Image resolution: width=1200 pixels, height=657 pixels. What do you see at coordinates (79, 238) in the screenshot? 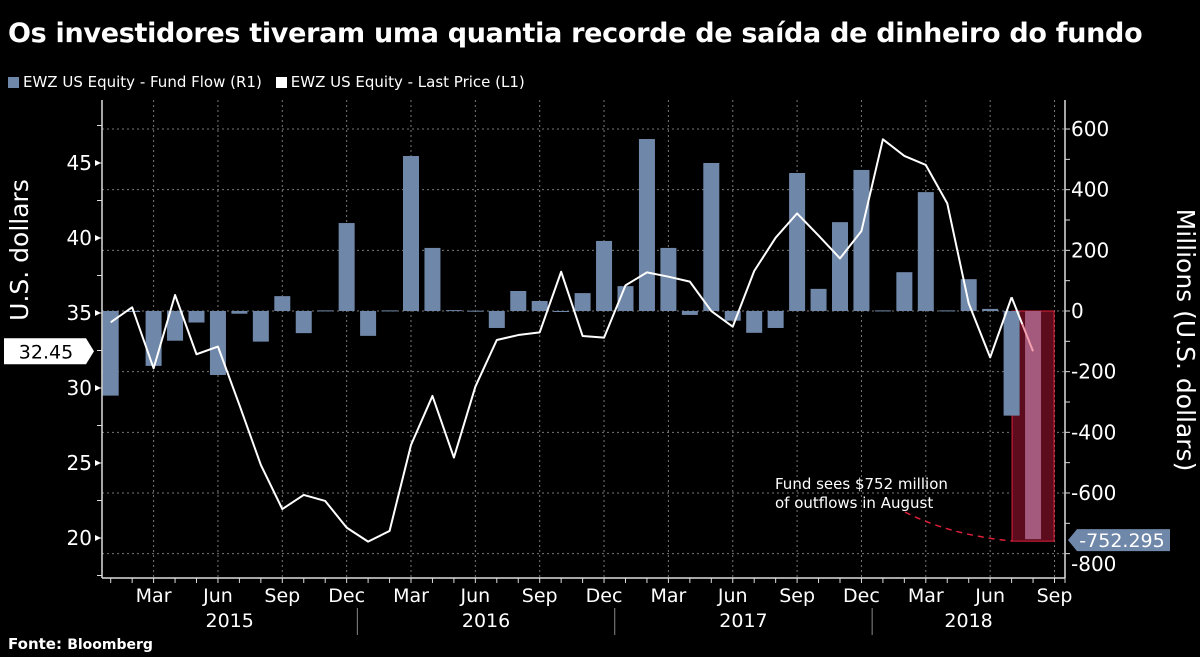
I see `left-tick-label: 40` at bounding box center [79, 238].